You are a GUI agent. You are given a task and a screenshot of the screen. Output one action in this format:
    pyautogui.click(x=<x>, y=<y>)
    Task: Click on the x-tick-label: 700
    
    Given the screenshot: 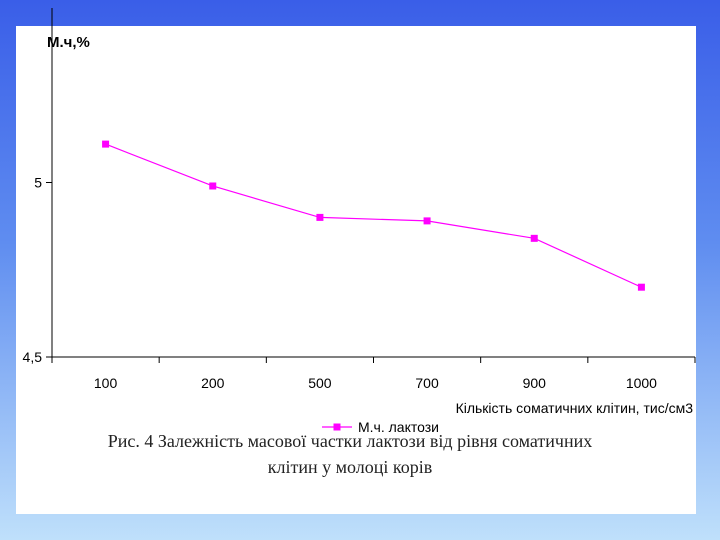 What is the action you would take?
    pyautogui.click(x=427, y=383)
    